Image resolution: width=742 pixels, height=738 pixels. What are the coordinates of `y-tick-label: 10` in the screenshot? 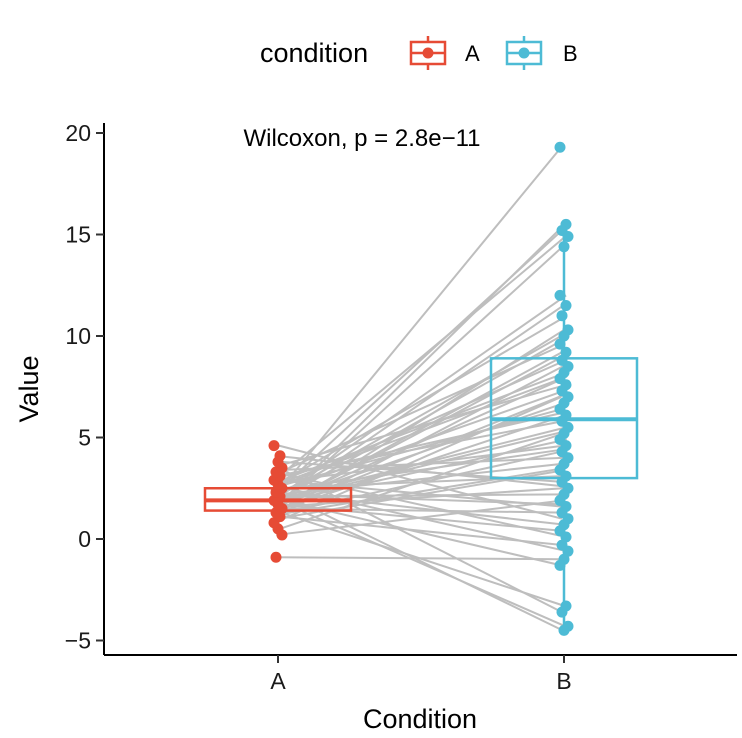 It's located at (78, 336).